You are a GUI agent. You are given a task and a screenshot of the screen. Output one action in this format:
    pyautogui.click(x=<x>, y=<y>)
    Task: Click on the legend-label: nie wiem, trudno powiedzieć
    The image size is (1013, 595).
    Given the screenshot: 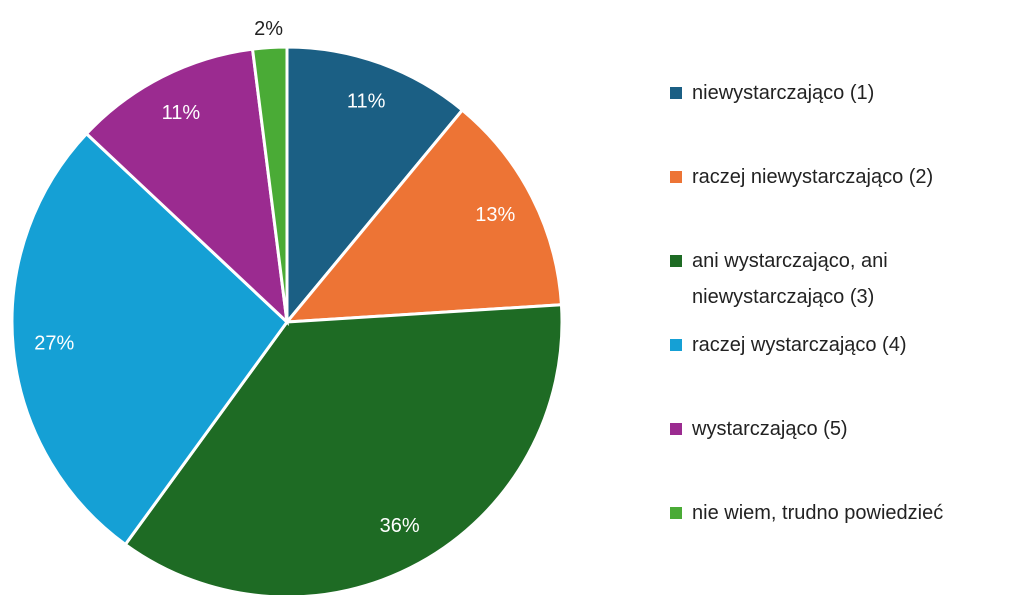 What is the action you would take?
    pyautogui.click(x=818, y=513)
    